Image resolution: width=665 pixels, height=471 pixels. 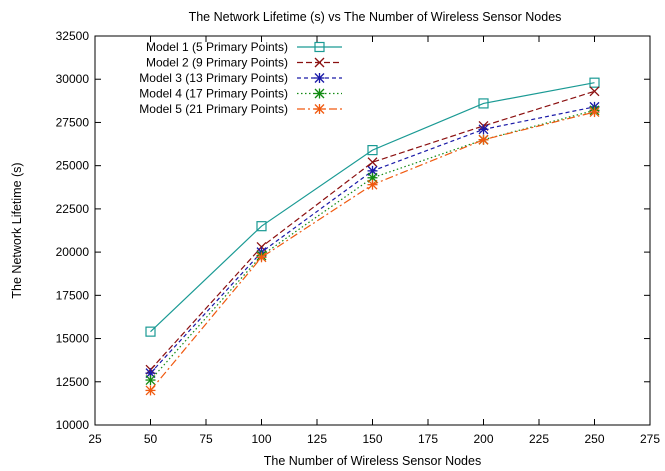 I want to click on legend-entry: Model 3 (13 Primary Points), so click(x=240, y=78).